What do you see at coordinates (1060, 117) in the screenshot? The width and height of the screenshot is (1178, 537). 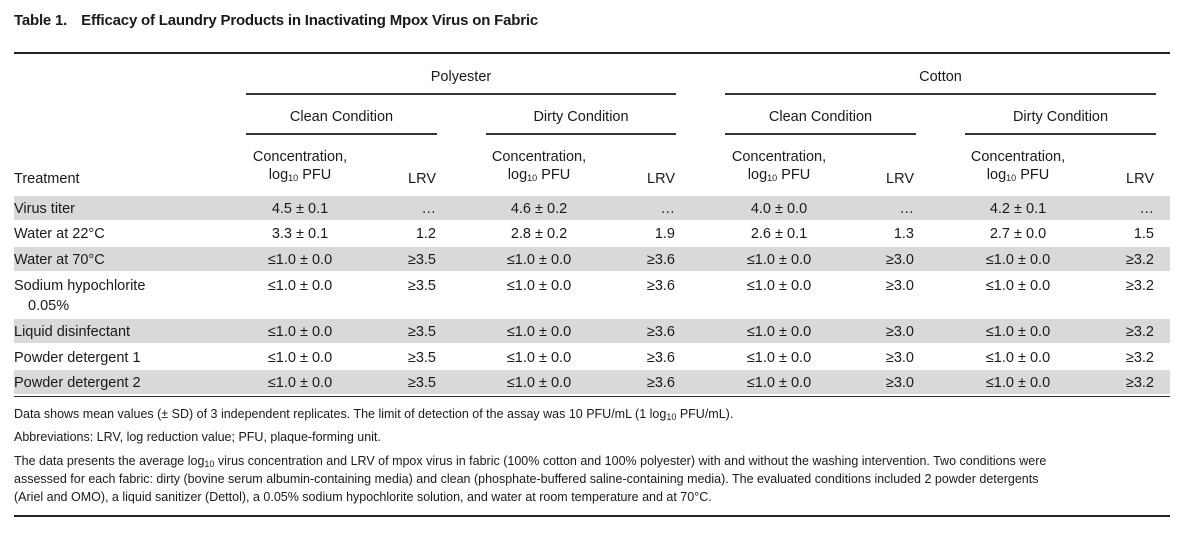 I see `condition-header-cotton-dirty: Dirty Condition` at bounding box center [1060, 117].